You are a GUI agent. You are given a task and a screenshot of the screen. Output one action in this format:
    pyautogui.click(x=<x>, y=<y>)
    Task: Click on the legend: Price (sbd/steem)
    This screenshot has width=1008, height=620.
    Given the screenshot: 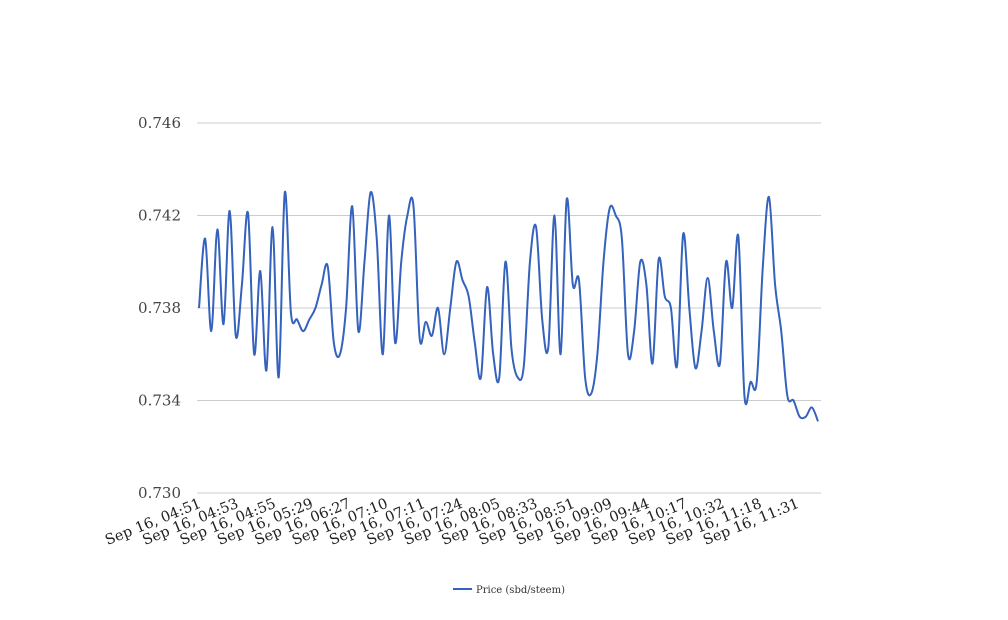 What is the action you would take?
    pyautogui.click(x=509, y=590)
    